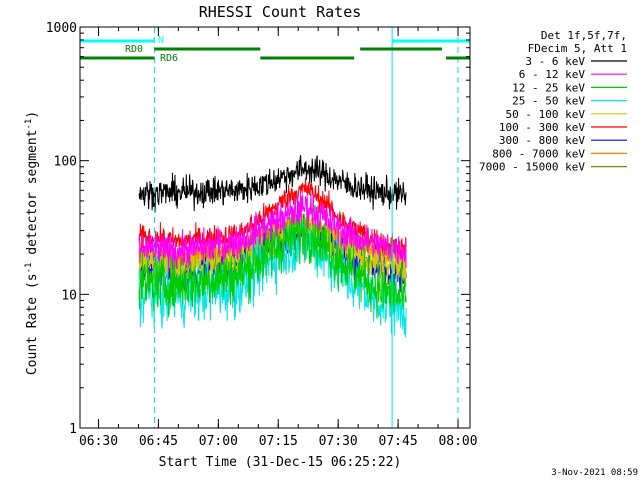 This screenshot has height=480, width=640. Describe the element at coordinates (69, 295) in the screenshot. I see `y-tick-label: 10` at that location.